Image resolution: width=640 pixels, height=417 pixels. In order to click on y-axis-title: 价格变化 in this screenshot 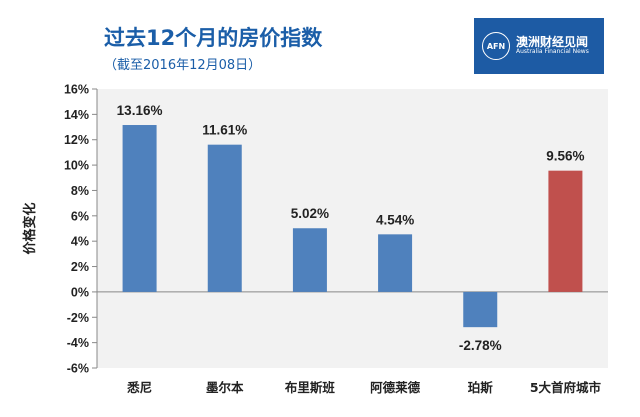, I will do `click(30, 228)`.